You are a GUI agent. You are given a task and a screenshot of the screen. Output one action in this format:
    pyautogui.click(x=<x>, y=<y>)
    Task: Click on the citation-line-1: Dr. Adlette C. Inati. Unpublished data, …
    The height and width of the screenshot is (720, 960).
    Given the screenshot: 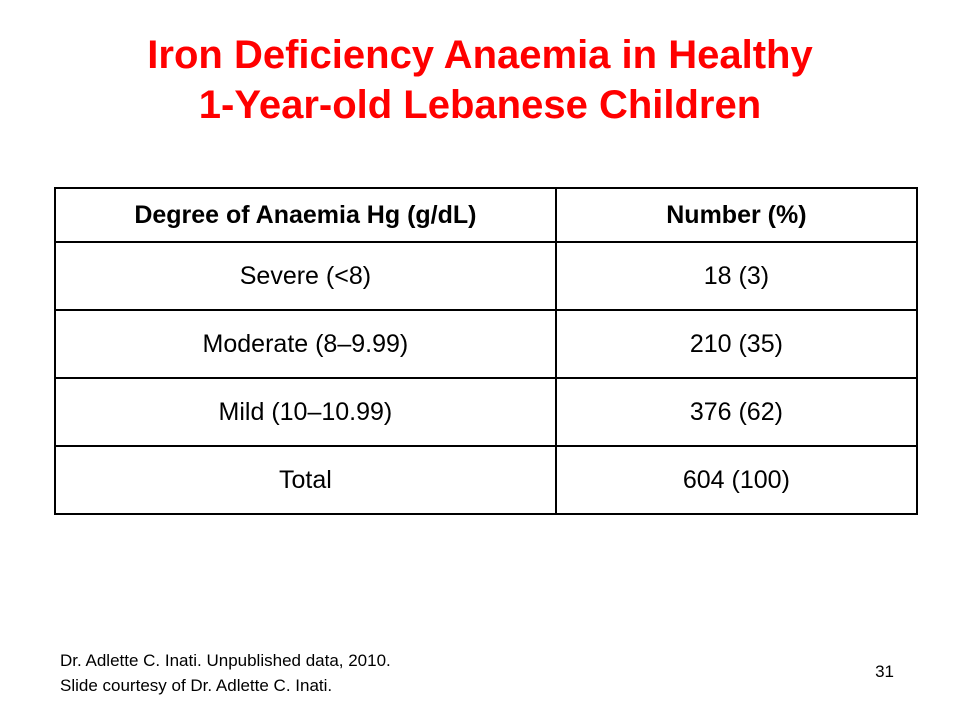 What is the action you would take?
    pyautogui.click(x=225, y=660)
    